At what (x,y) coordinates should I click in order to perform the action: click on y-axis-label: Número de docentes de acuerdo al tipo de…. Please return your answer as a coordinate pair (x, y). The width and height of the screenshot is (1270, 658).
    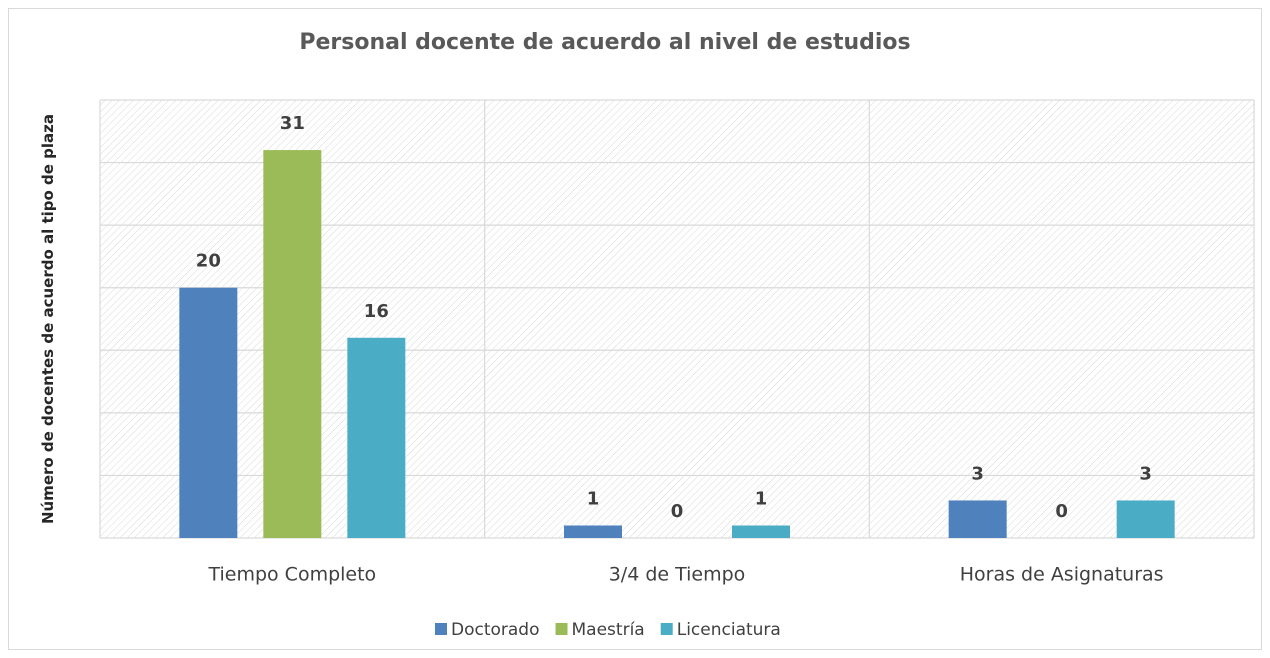
    Looking at the image, I should click on (48, 319).